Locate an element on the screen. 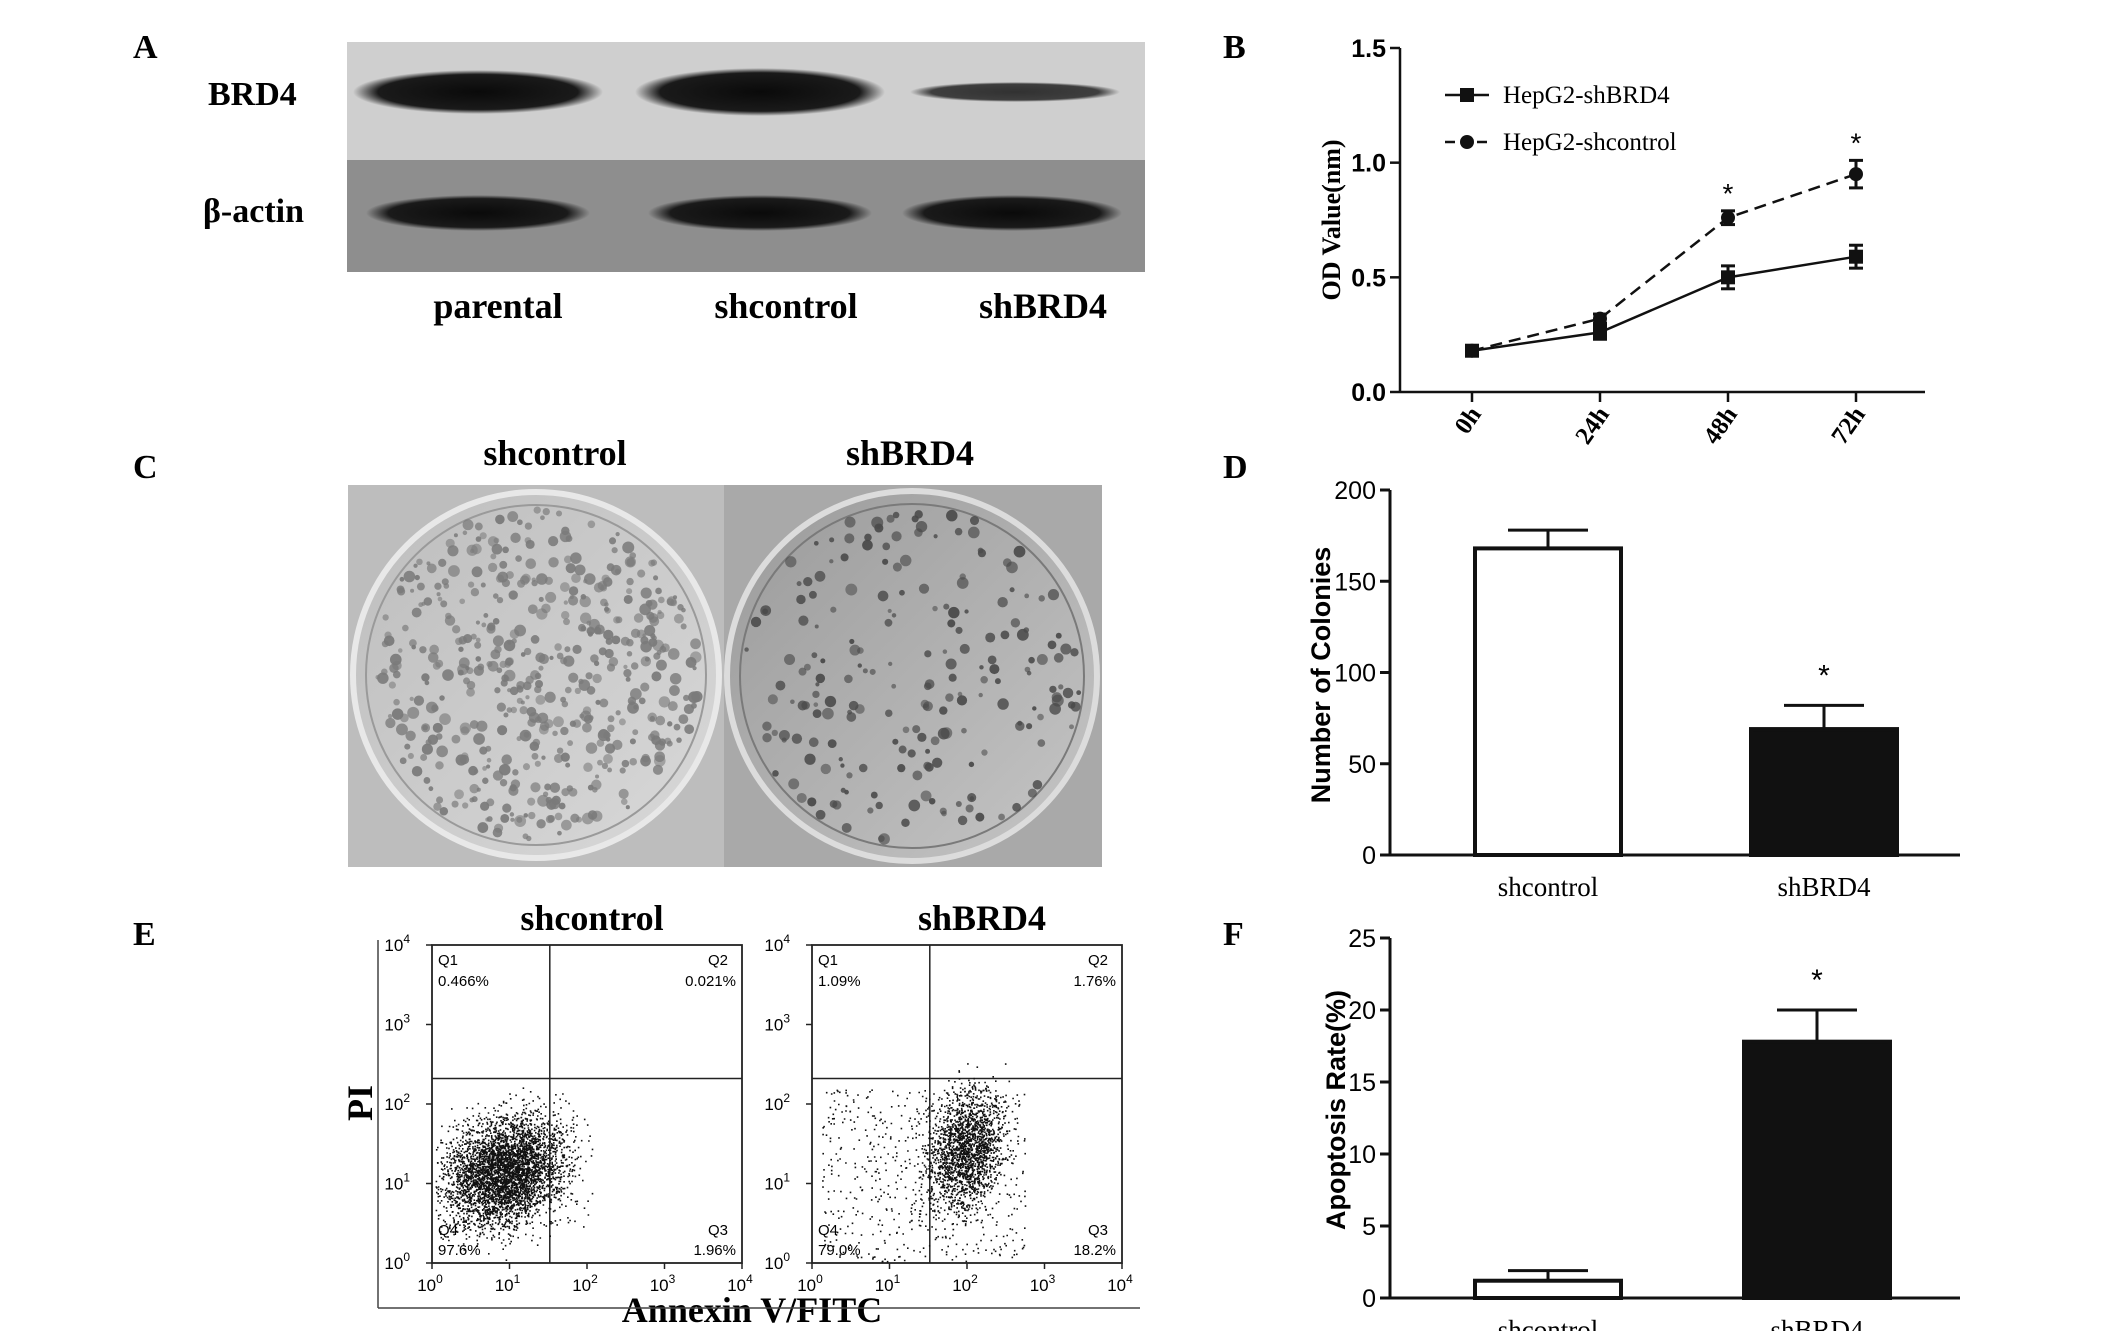 This screenshot has width=2126, height=1331. chart-d-bar-shcontrol is located at coordinates (1548, 702).